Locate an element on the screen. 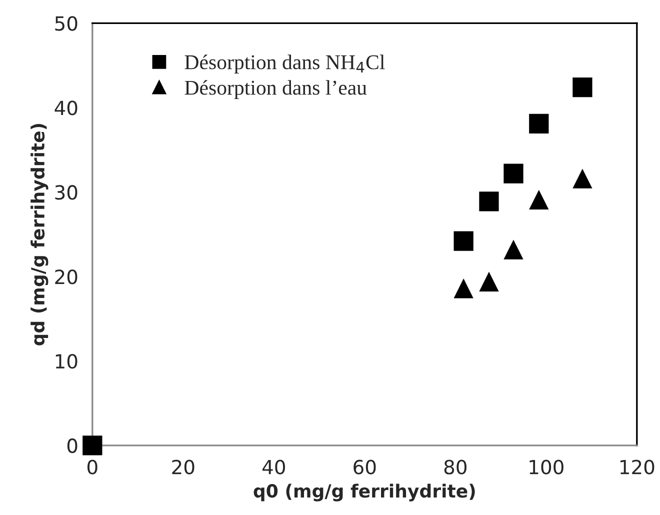  y-tick-label: 50 is located at coordinates (66, 23).